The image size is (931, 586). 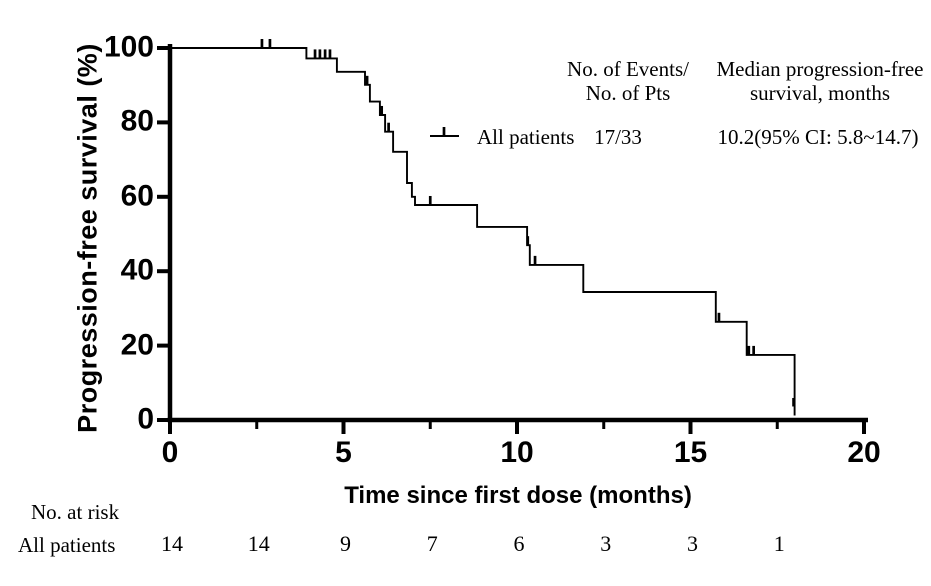 I want to click on legend-series-label: All patients, so click(x=526, y=137).